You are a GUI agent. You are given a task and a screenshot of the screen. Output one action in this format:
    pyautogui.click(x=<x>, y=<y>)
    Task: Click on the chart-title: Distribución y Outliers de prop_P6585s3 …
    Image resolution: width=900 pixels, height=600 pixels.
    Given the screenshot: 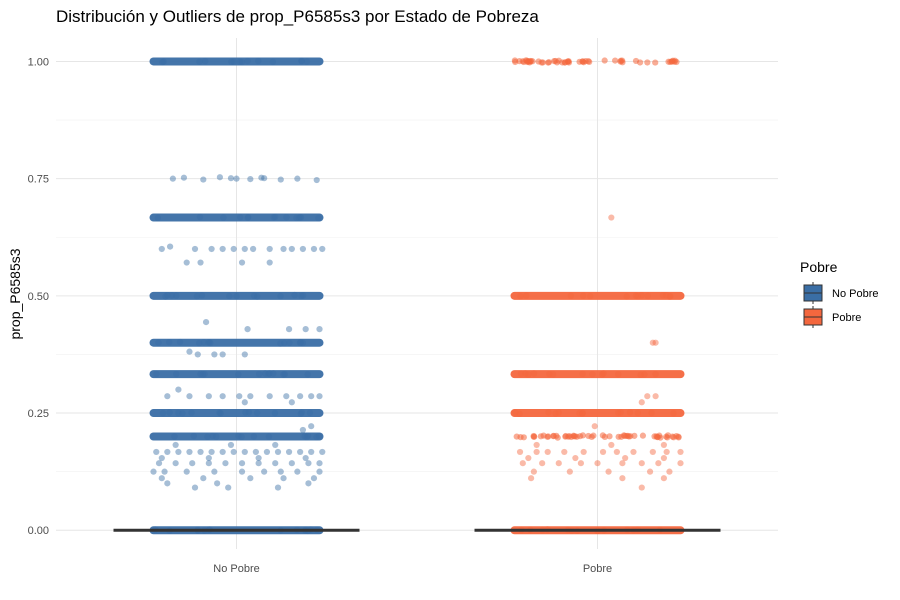 What is the action you would take?
    pyautogui.click(x=297, y=16)
    